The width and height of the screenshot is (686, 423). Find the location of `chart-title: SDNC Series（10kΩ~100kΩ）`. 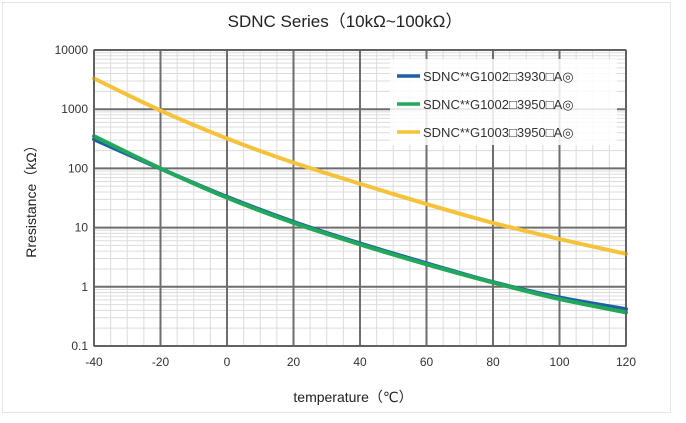

chart-title: SDNC Series（10kΩ~100kΩ） is located at coordinates (345, 21).